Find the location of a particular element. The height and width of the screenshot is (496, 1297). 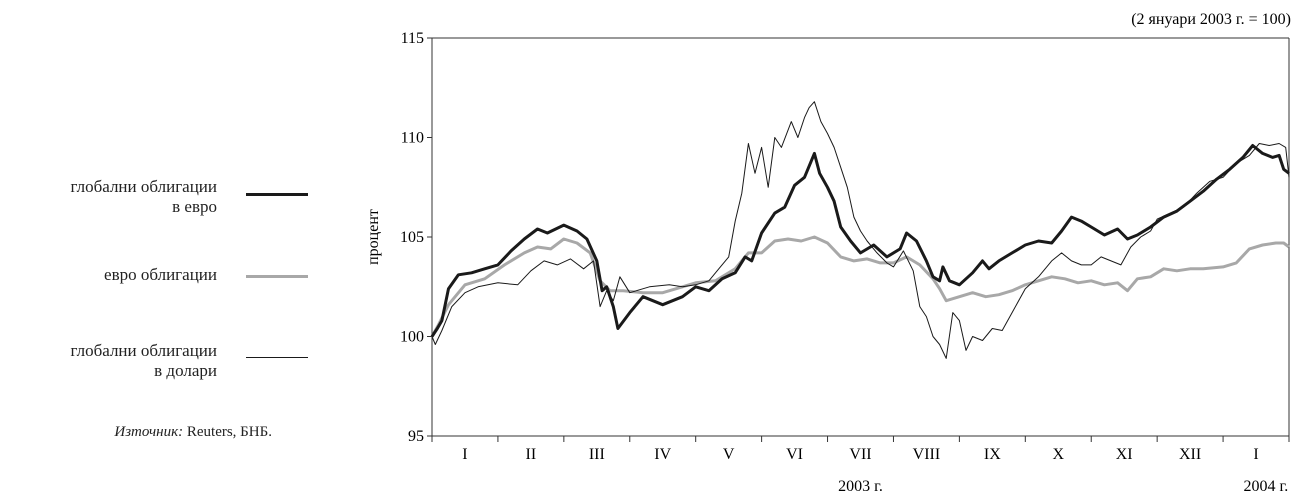

y-tick-label: 105 is located at coordinates (412, 237).